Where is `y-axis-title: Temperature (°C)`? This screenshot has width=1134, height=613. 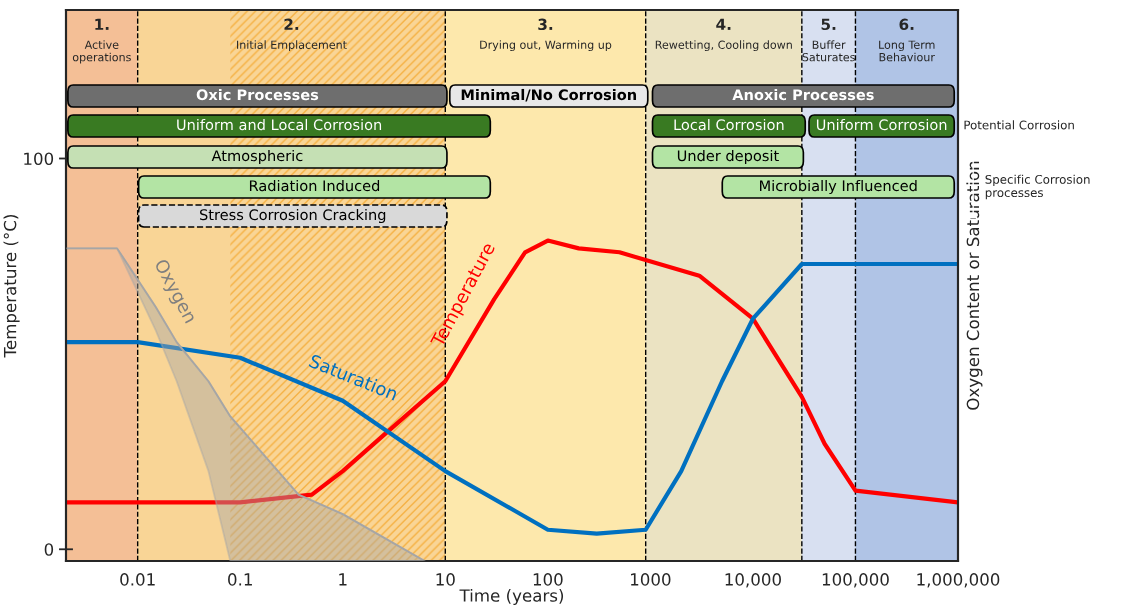
y-axis-title: Temperature (°C) is located at coordinates (11, 286).